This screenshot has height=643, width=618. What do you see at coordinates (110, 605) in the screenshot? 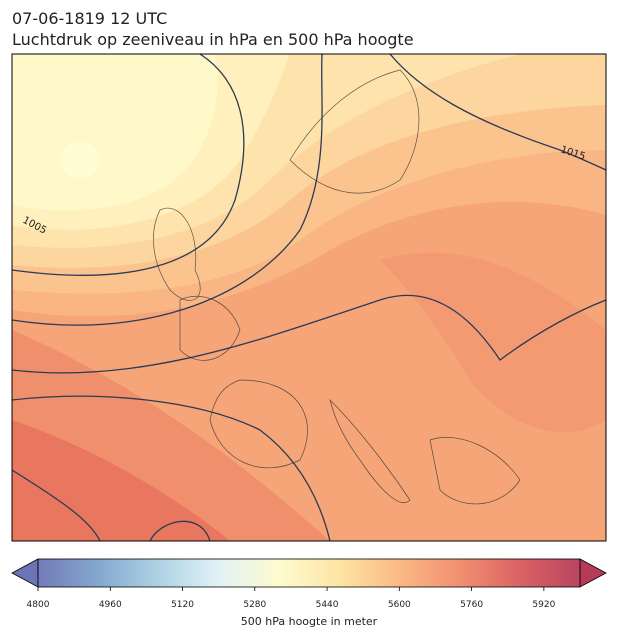
I see `colorbar-tick-label: 4960` at bounding box center [110, 605].